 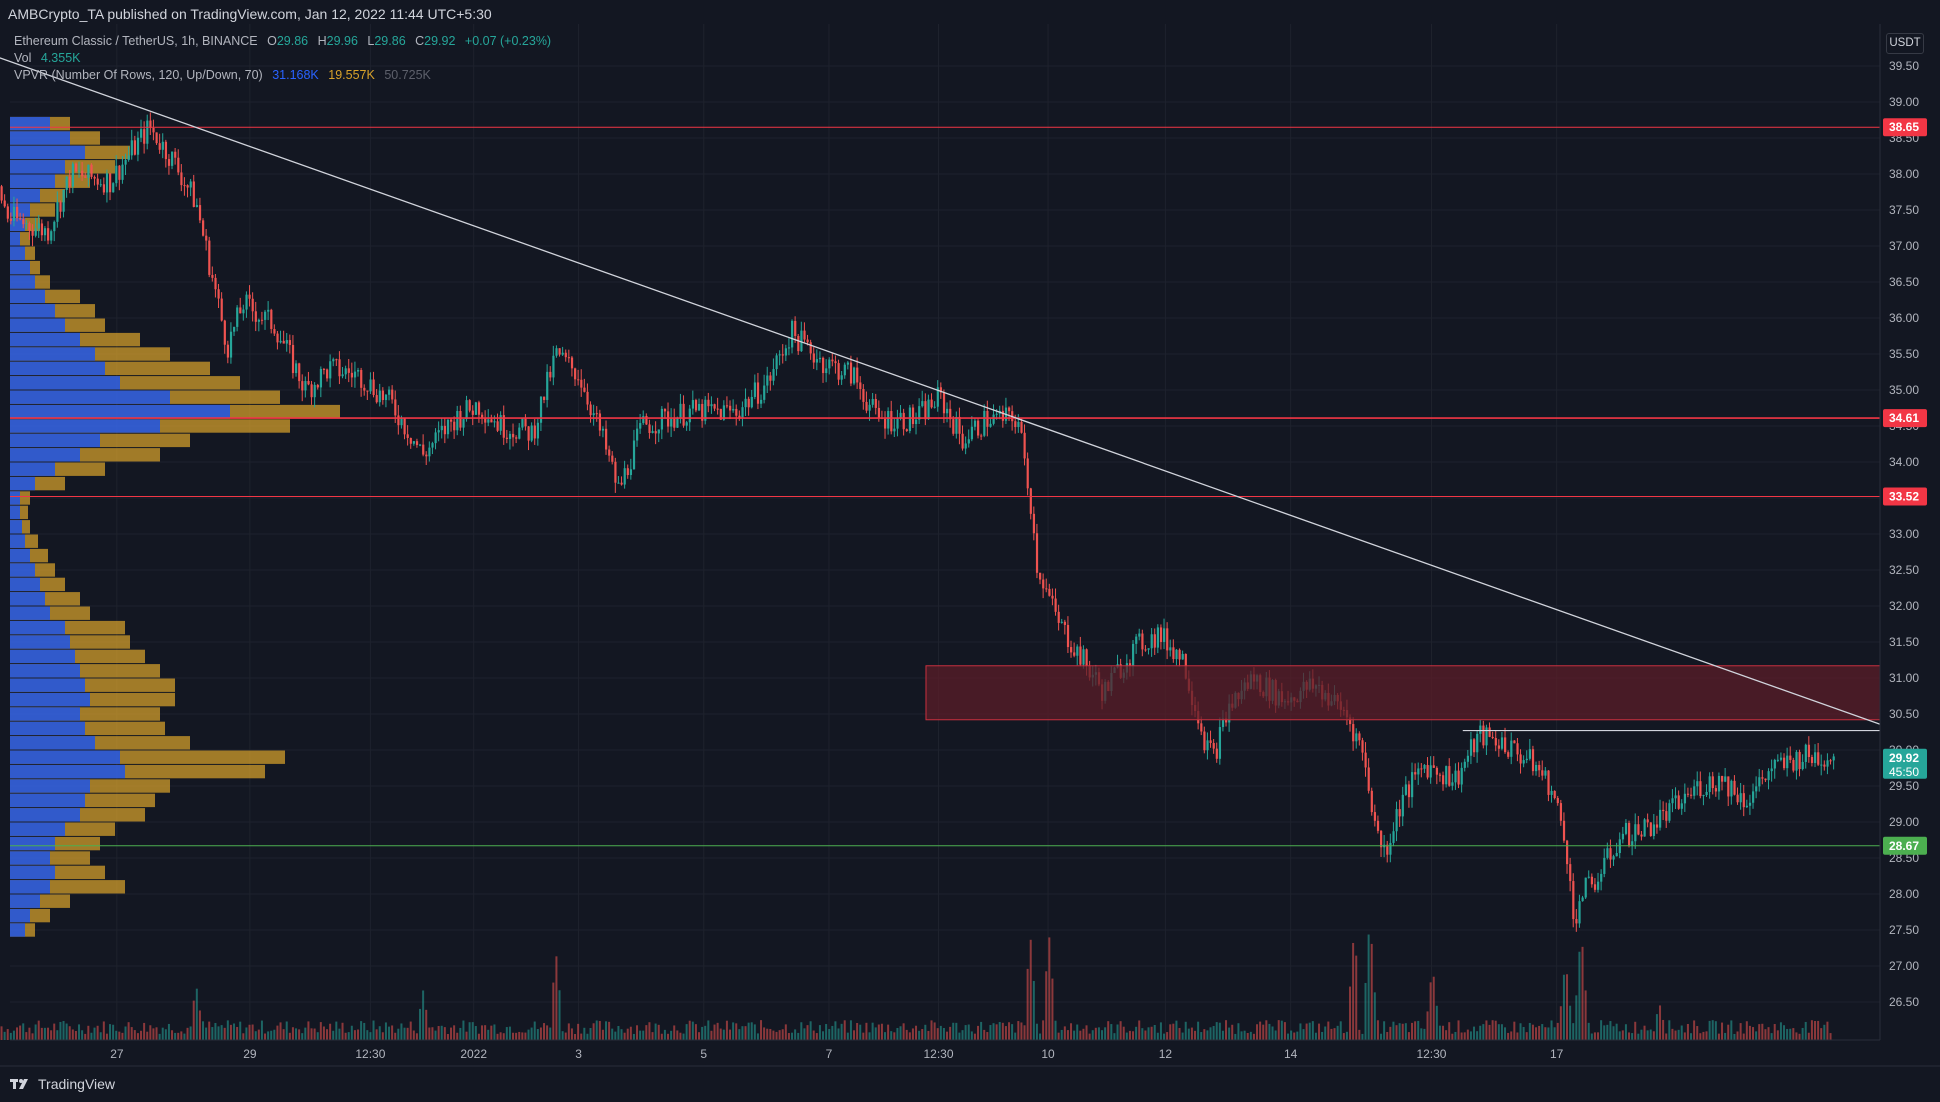 I want to click on legend-volume-row: Vol 4.355K, so click(x=282, y=58).